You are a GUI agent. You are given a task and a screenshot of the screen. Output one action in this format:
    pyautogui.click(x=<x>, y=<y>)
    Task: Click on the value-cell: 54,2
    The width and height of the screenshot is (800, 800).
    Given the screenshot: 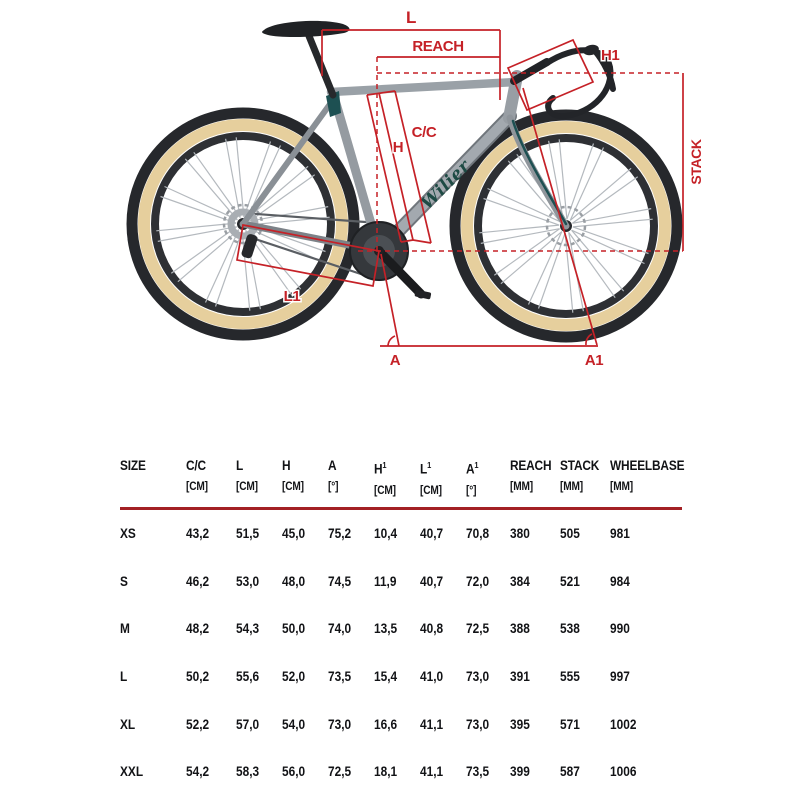 What is the action you would take?
    pyautogui.click(x=198, y=772)
    